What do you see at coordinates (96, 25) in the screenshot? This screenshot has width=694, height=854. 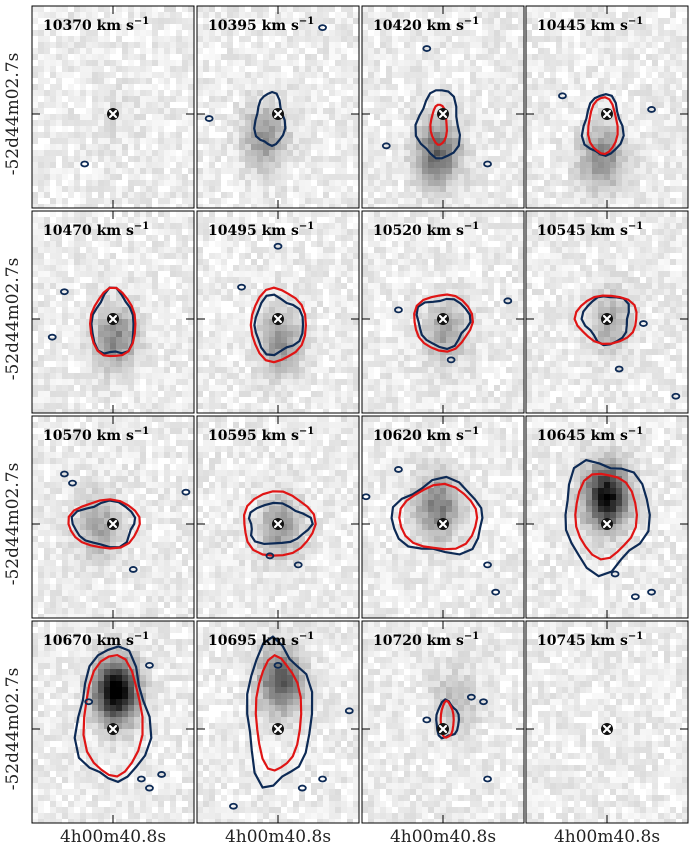 I see `velocity-label: 10370 km s−1` at bounding box center [96, 25].